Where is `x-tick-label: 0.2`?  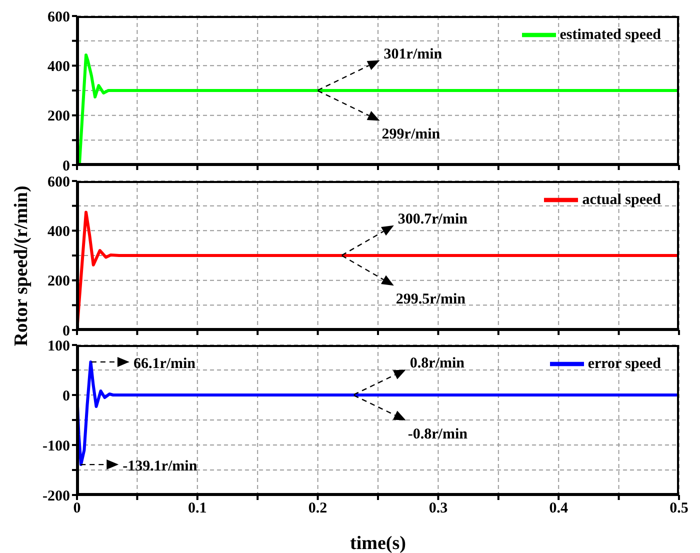
x-tick-label: 0.2 is located at coordinates (318, 508).